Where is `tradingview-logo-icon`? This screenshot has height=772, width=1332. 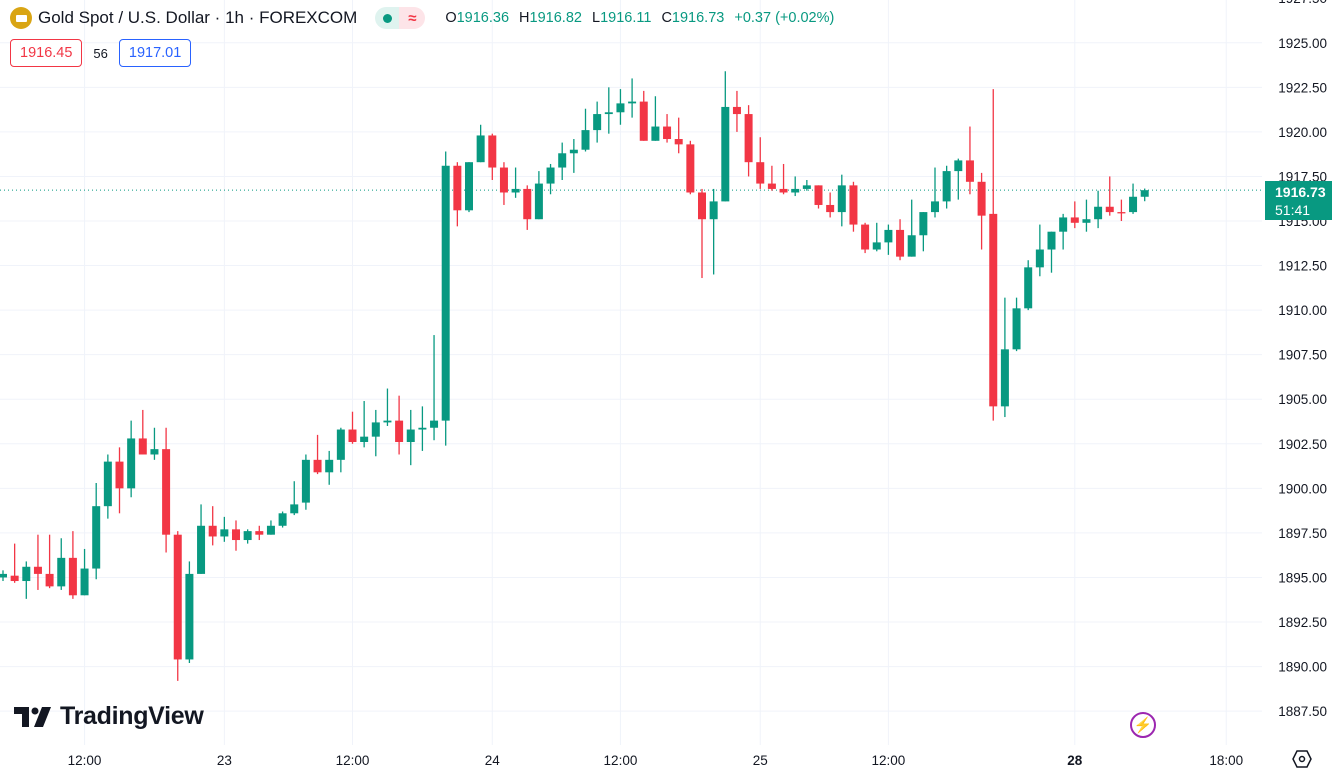 tradingview-logo-icon is located at coordinates (32, 716).